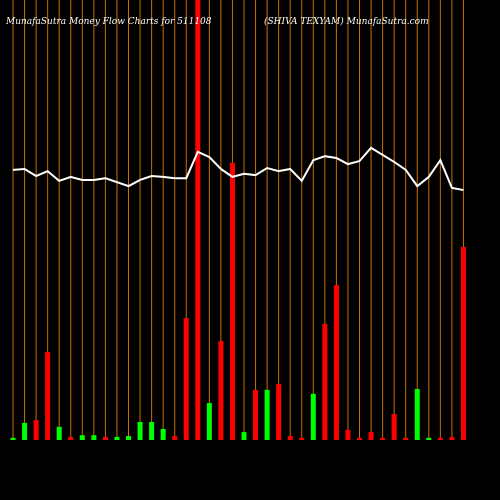 The height and width of the screenshot is (500, 500). What do you see at coordinates (238, 169) in the screenshot?
I see `money-flow-line` at bounding box center [238, 169].